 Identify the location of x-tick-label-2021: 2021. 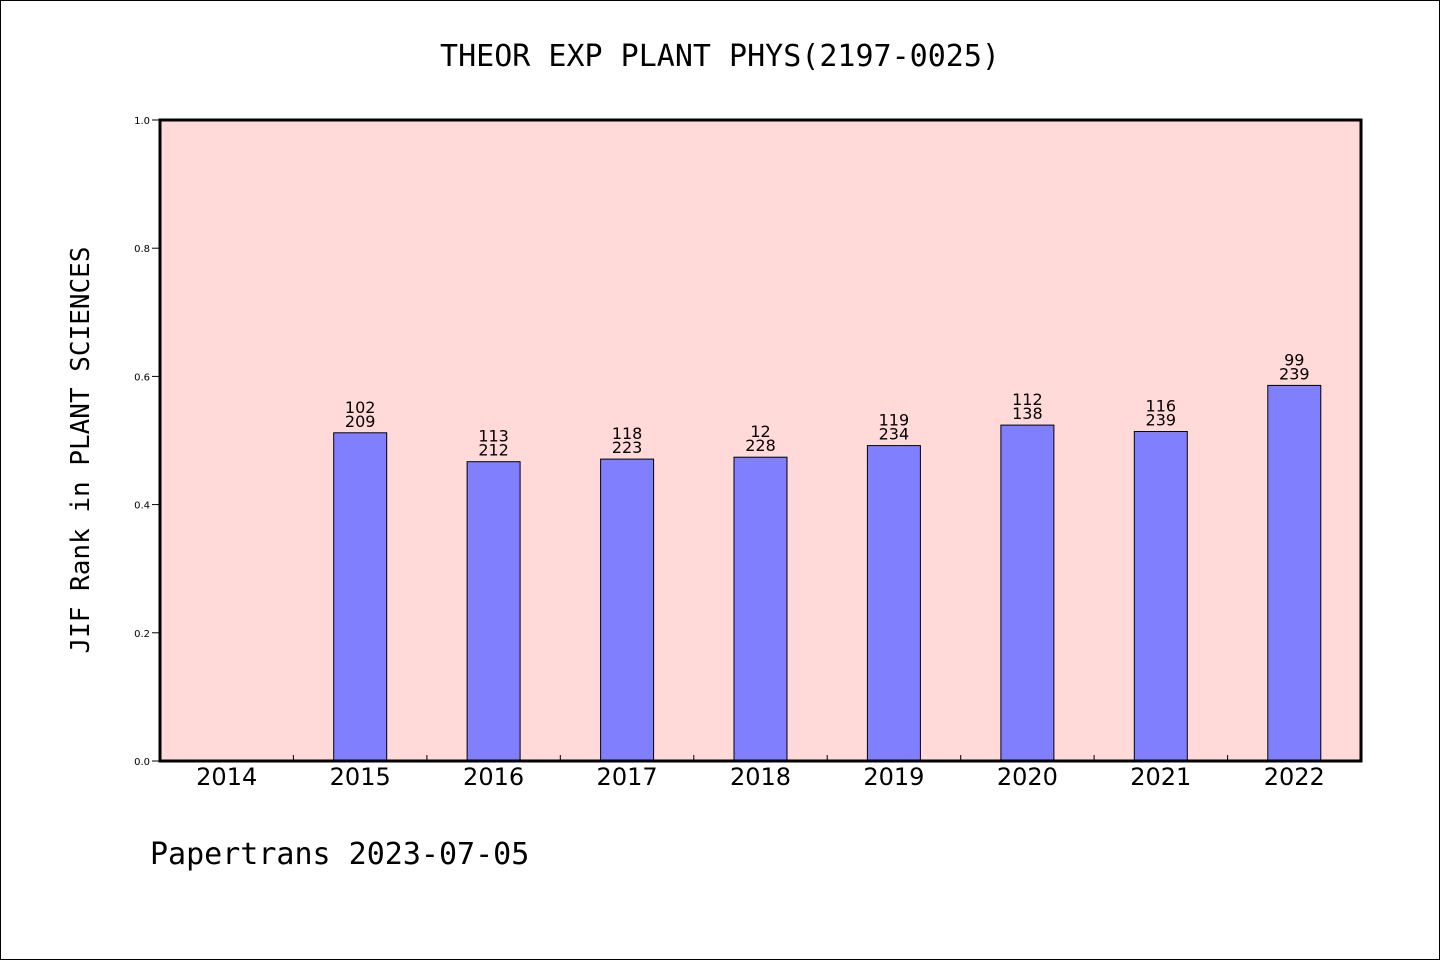
(1160, 777).